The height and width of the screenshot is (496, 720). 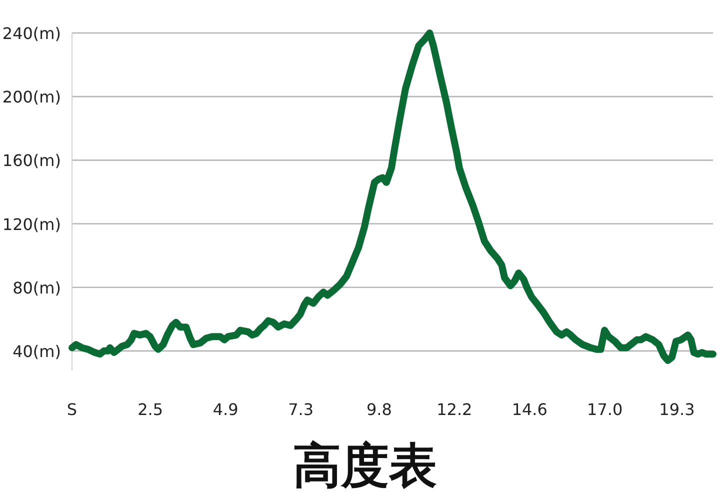 I want to click on y-tick-label: 40(m), so click(x=36, y=351).